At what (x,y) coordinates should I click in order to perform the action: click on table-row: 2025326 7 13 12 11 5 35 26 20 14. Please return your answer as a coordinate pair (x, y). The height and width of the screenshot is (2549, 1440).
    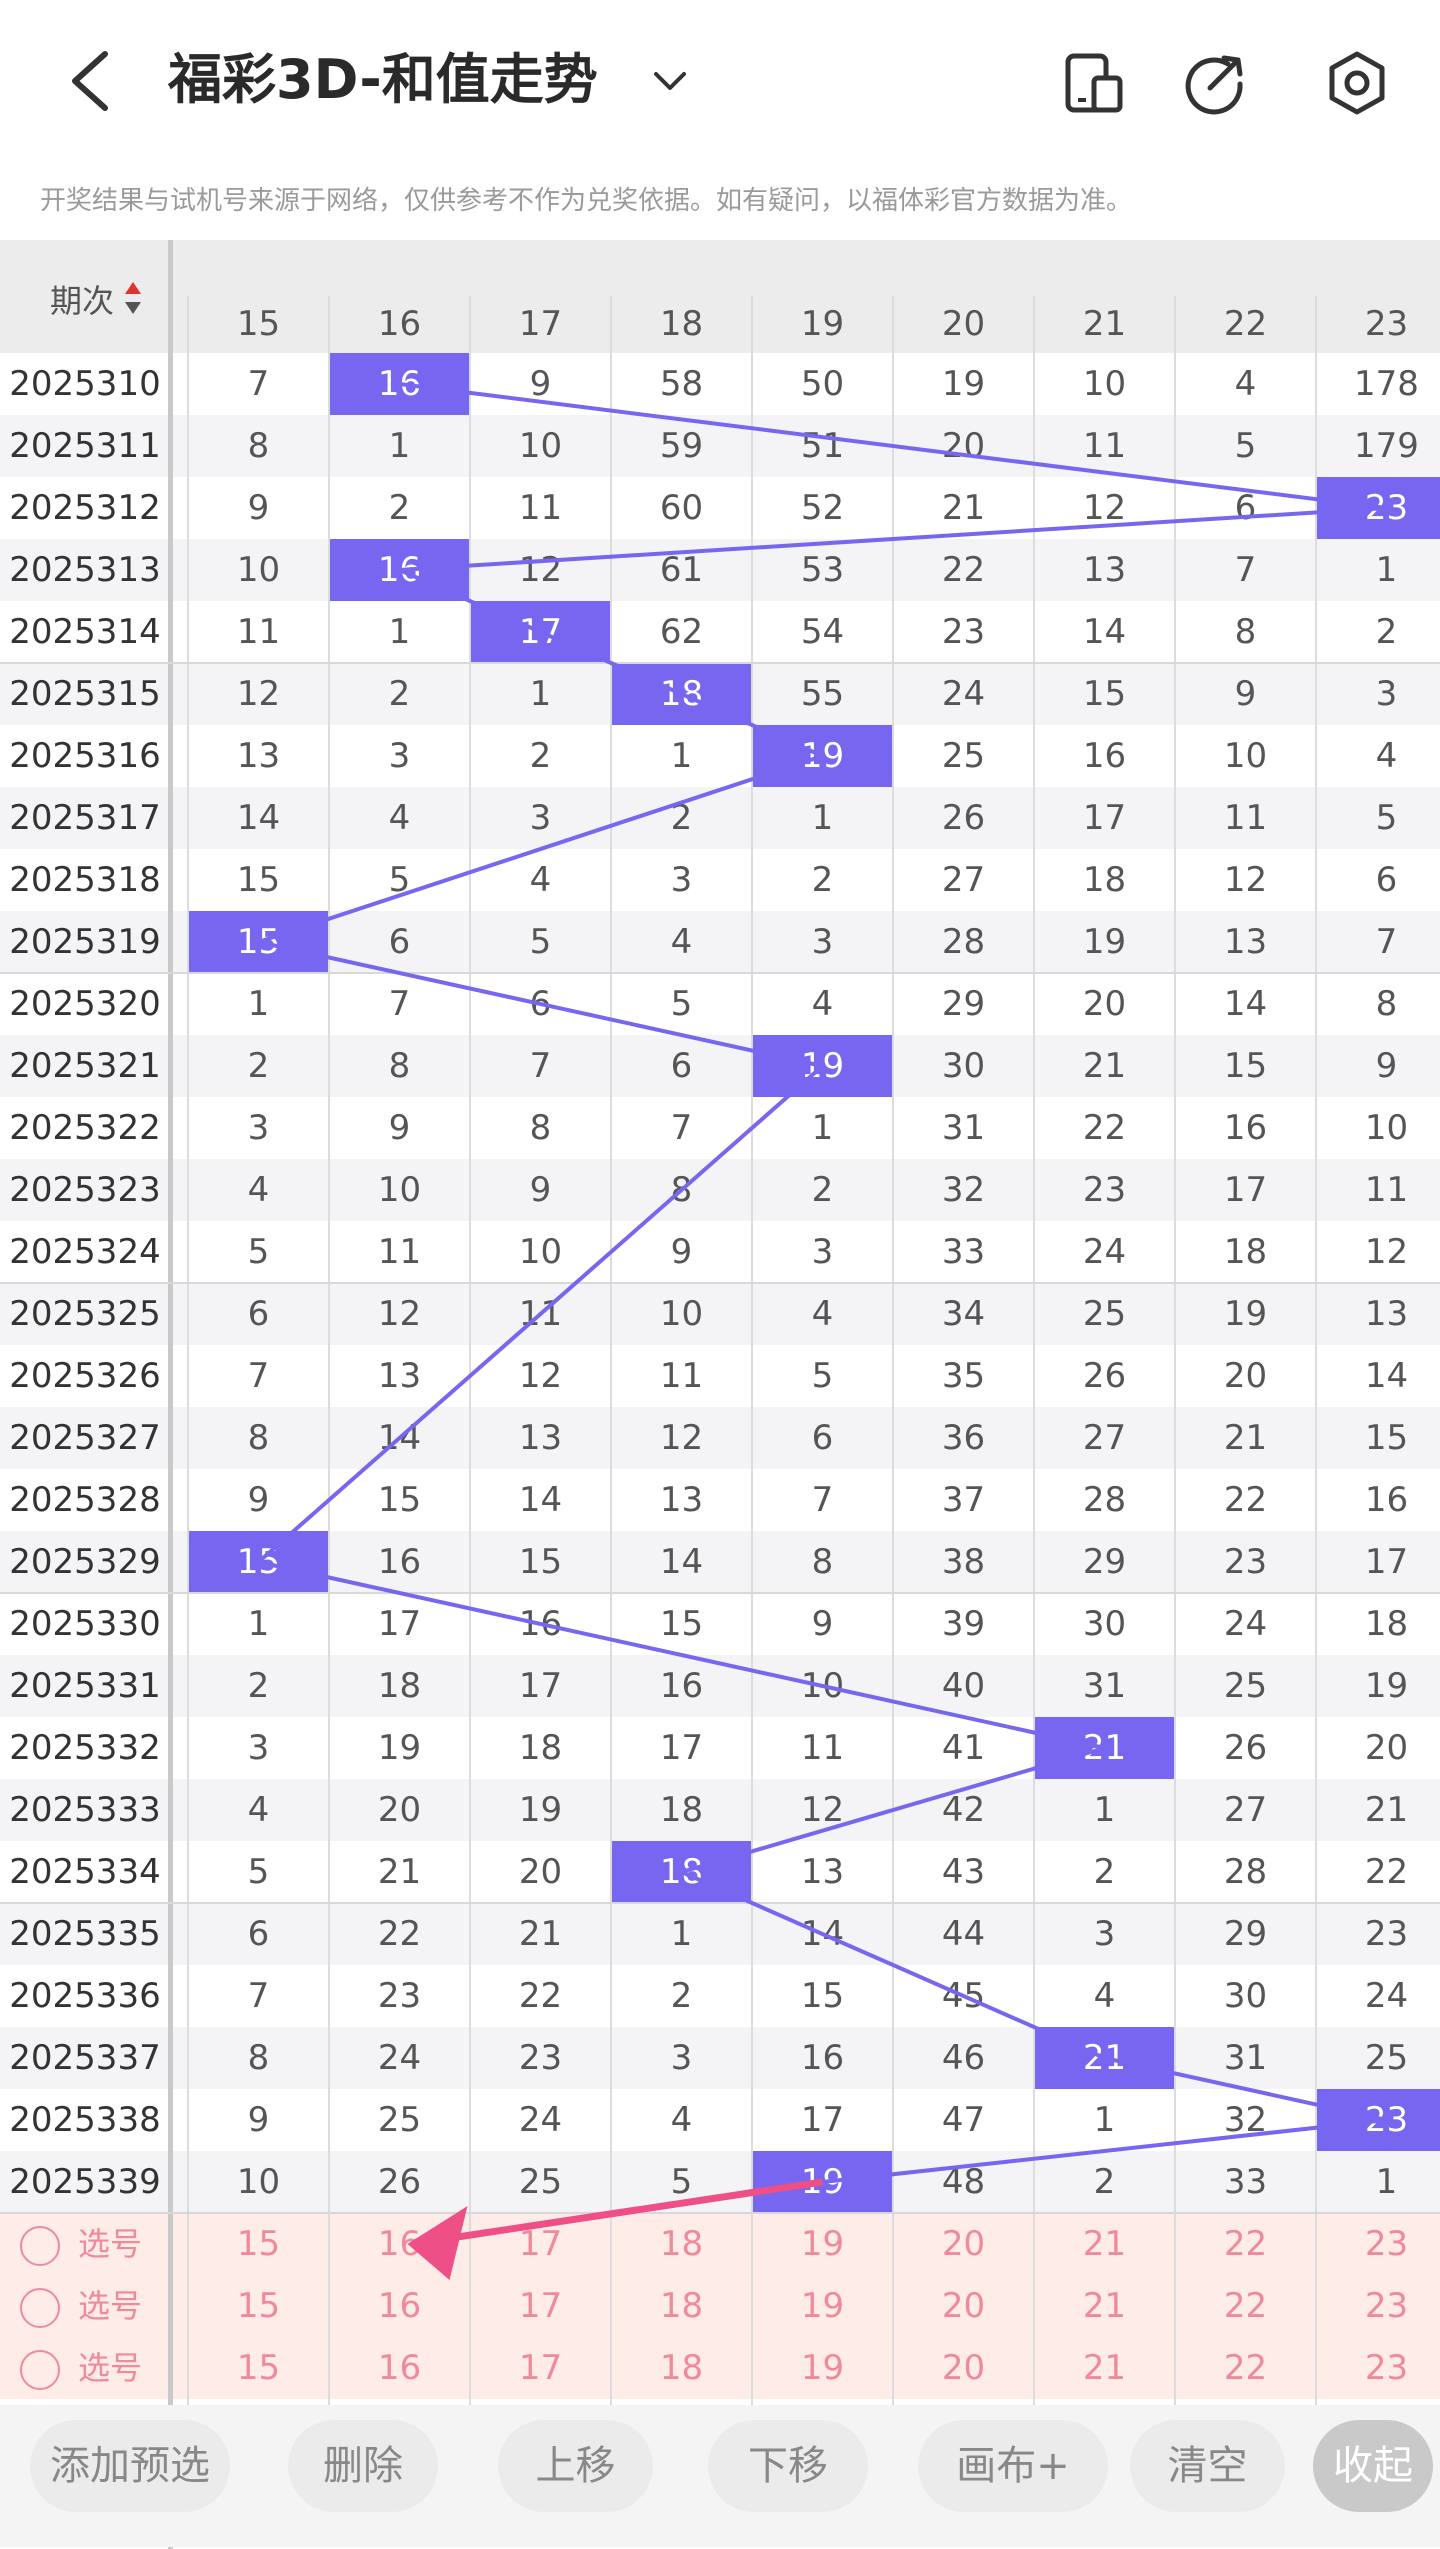
    Looking at the image, I should click on (720, 1376).